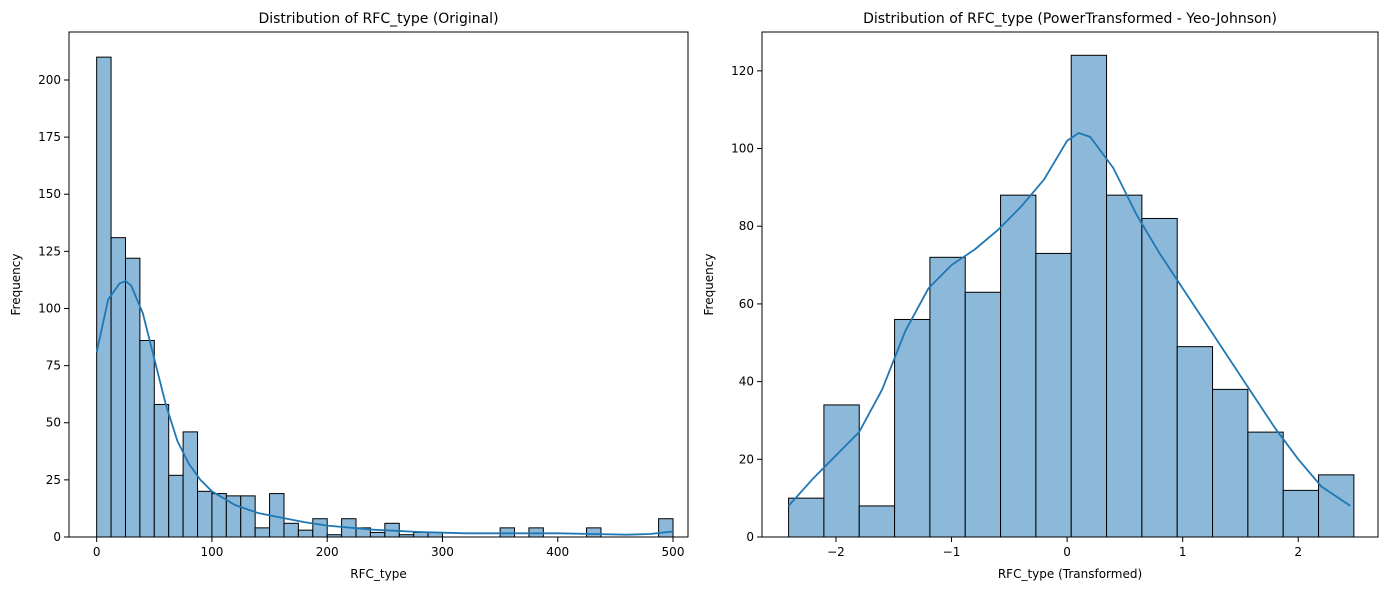 Image resolution: width=1389 pixels, height=594 pixels. I want to click on y-tick-label: 125, so click(49, 251).